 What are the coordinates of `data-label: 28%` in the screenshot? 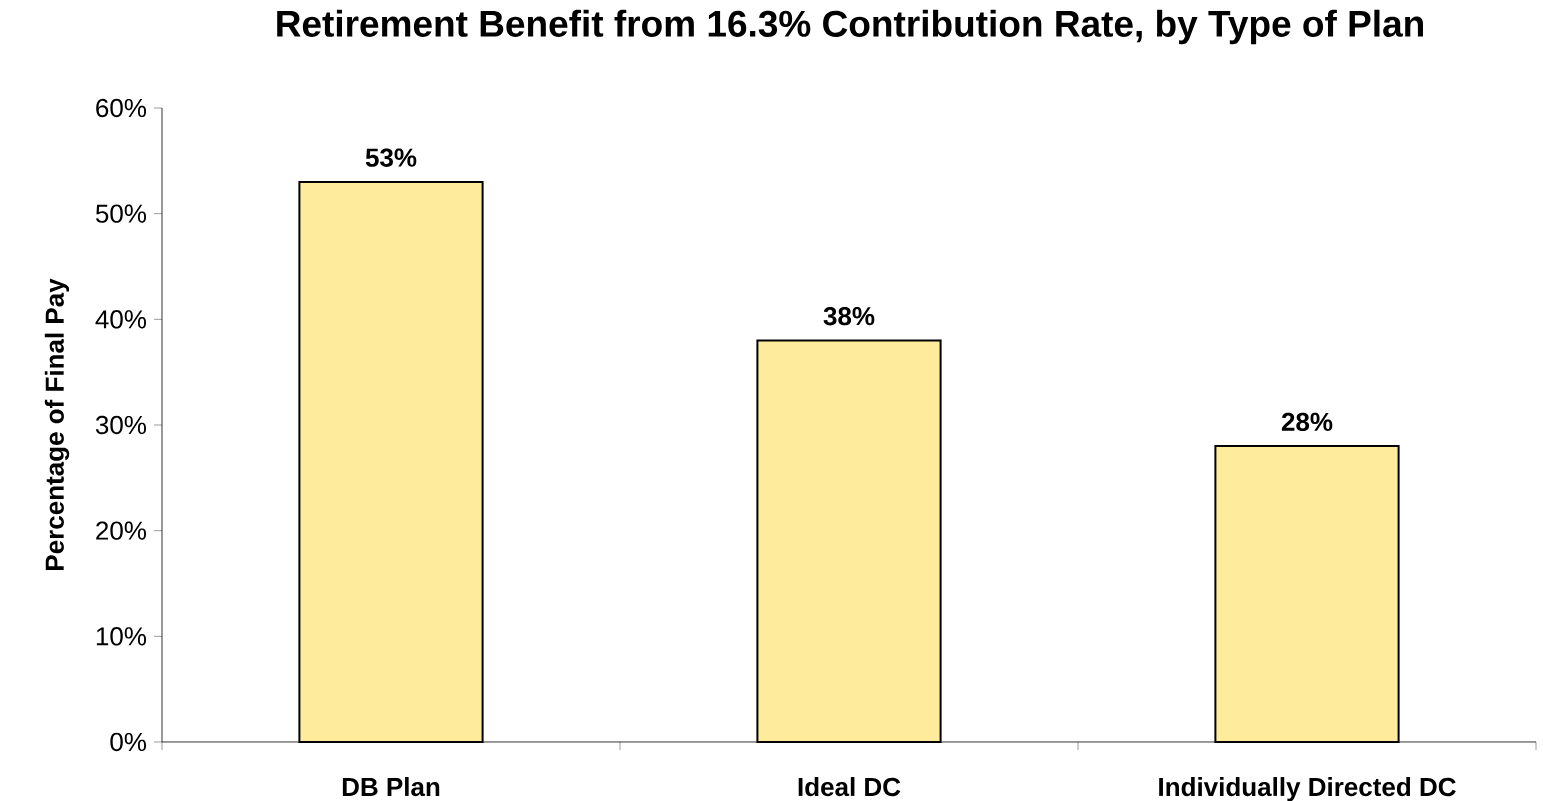 It's located at (1307, 422).